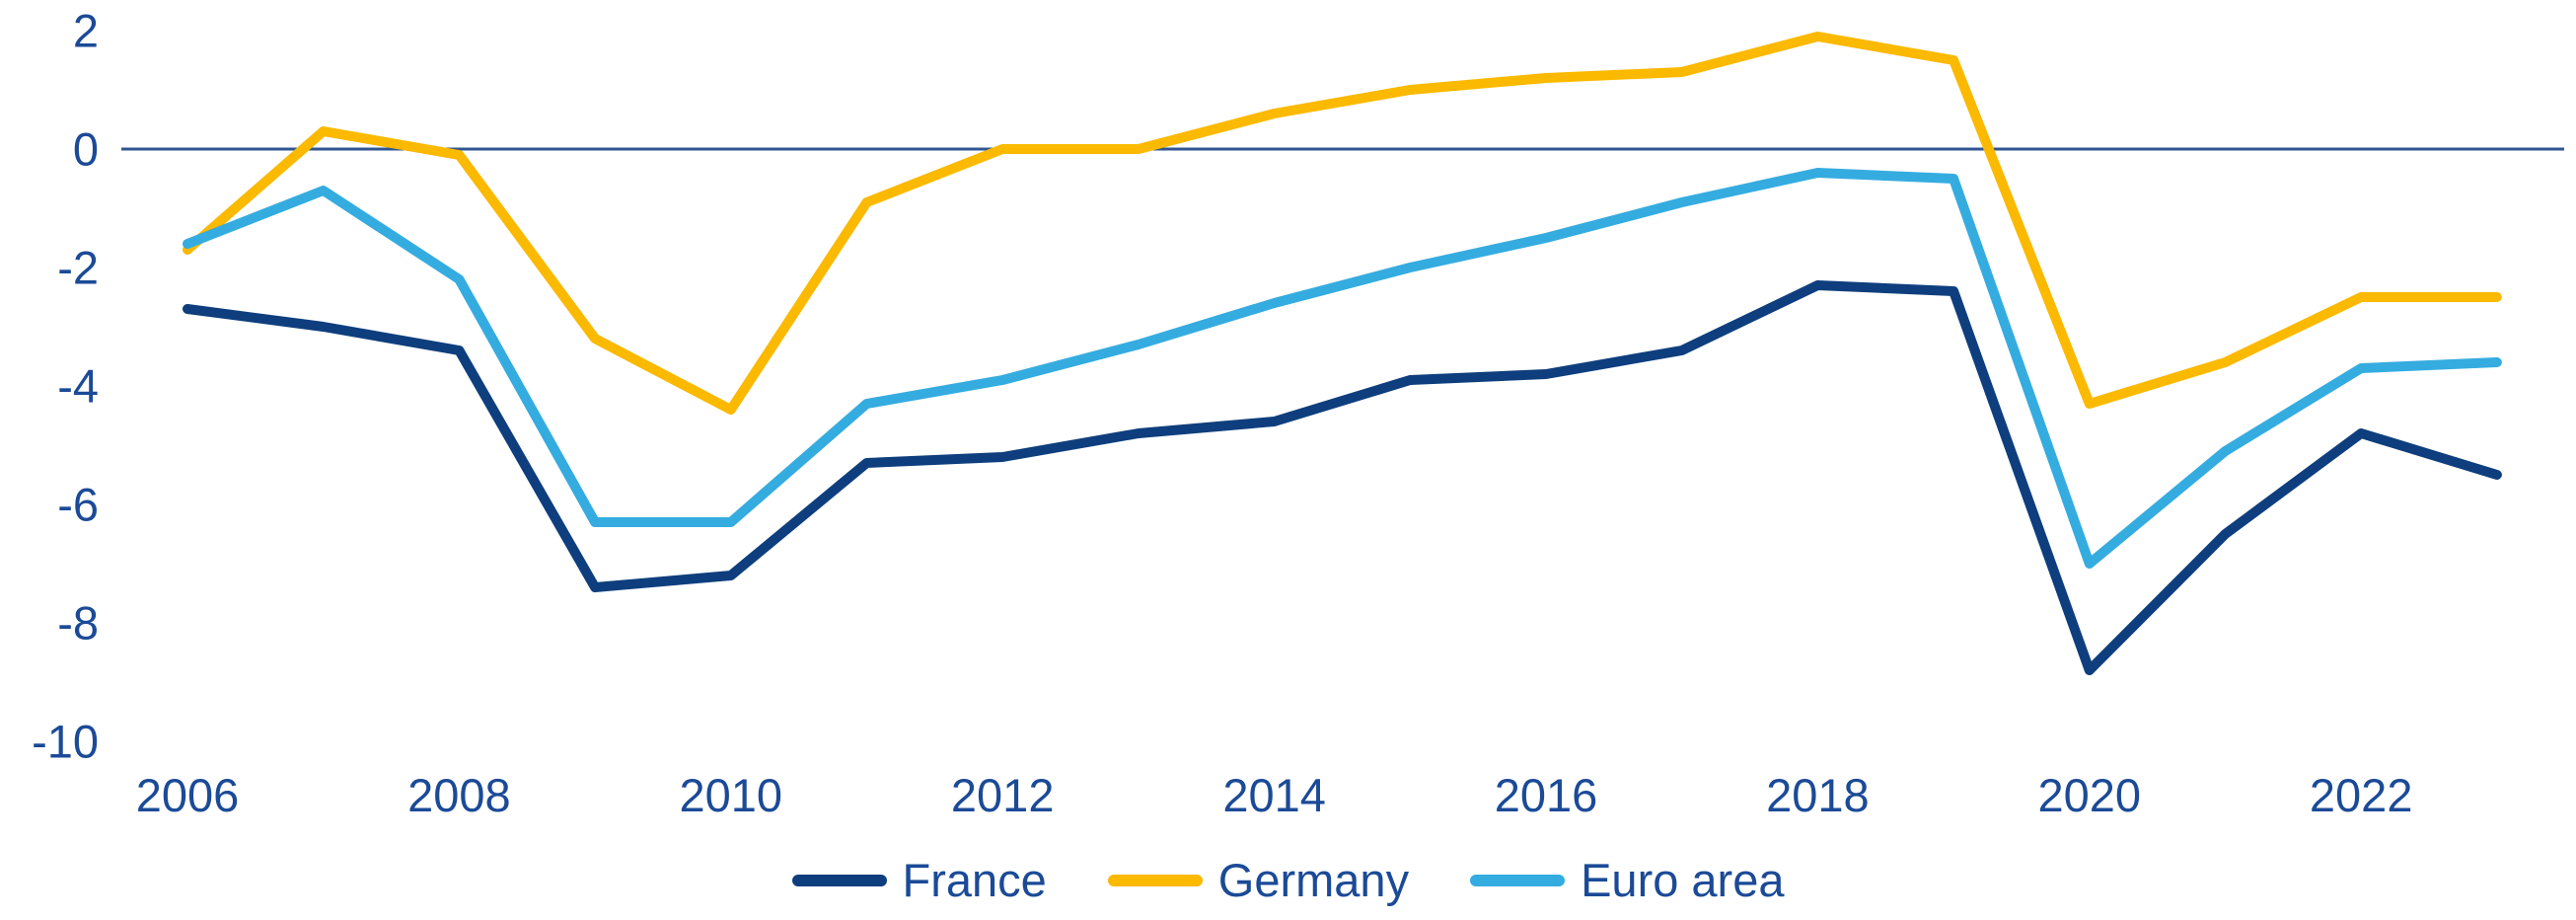 This screenshot has height=920, width=2576. Describe the element at coordinates (1818, 795) in the screenshot. I see `x-tick-label: 2018` at that location.